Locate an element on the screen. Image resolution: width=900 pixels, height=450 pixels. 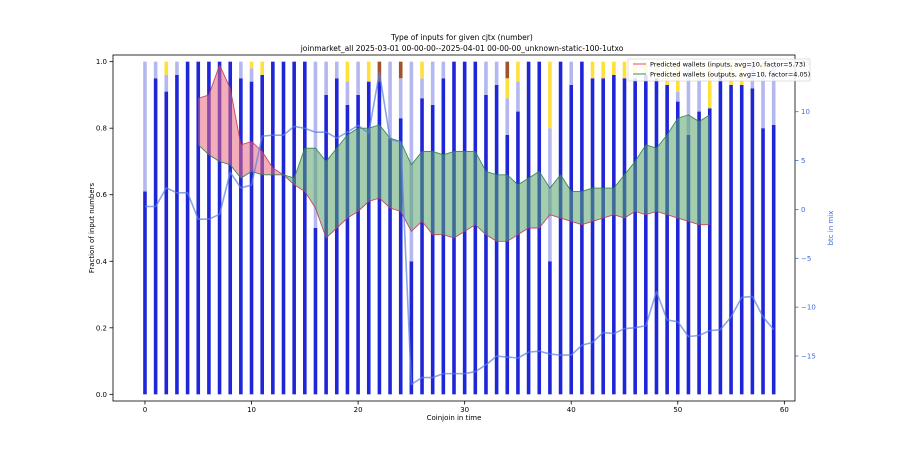
y-tick-label: 0.2 is located at coordinates (101, 328).